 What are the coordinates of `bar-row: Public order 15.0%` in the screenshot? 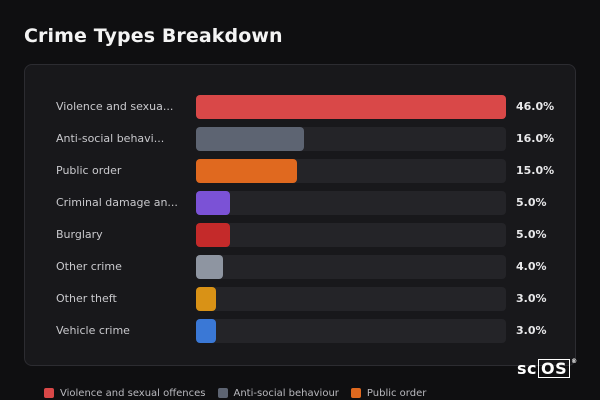 It's located at (301, 171).